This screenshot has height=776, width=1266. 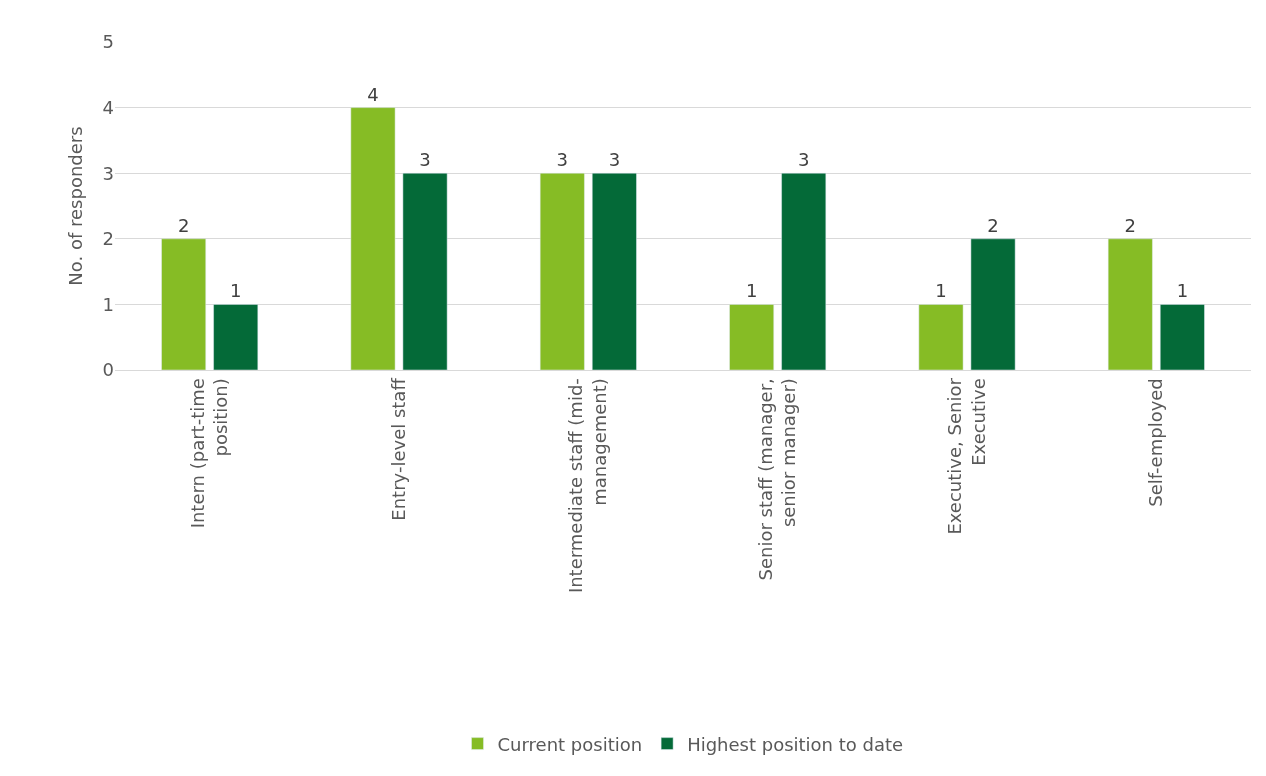 I want to click on x-tick-label: Self-employed, so click(x=1156, y=442).